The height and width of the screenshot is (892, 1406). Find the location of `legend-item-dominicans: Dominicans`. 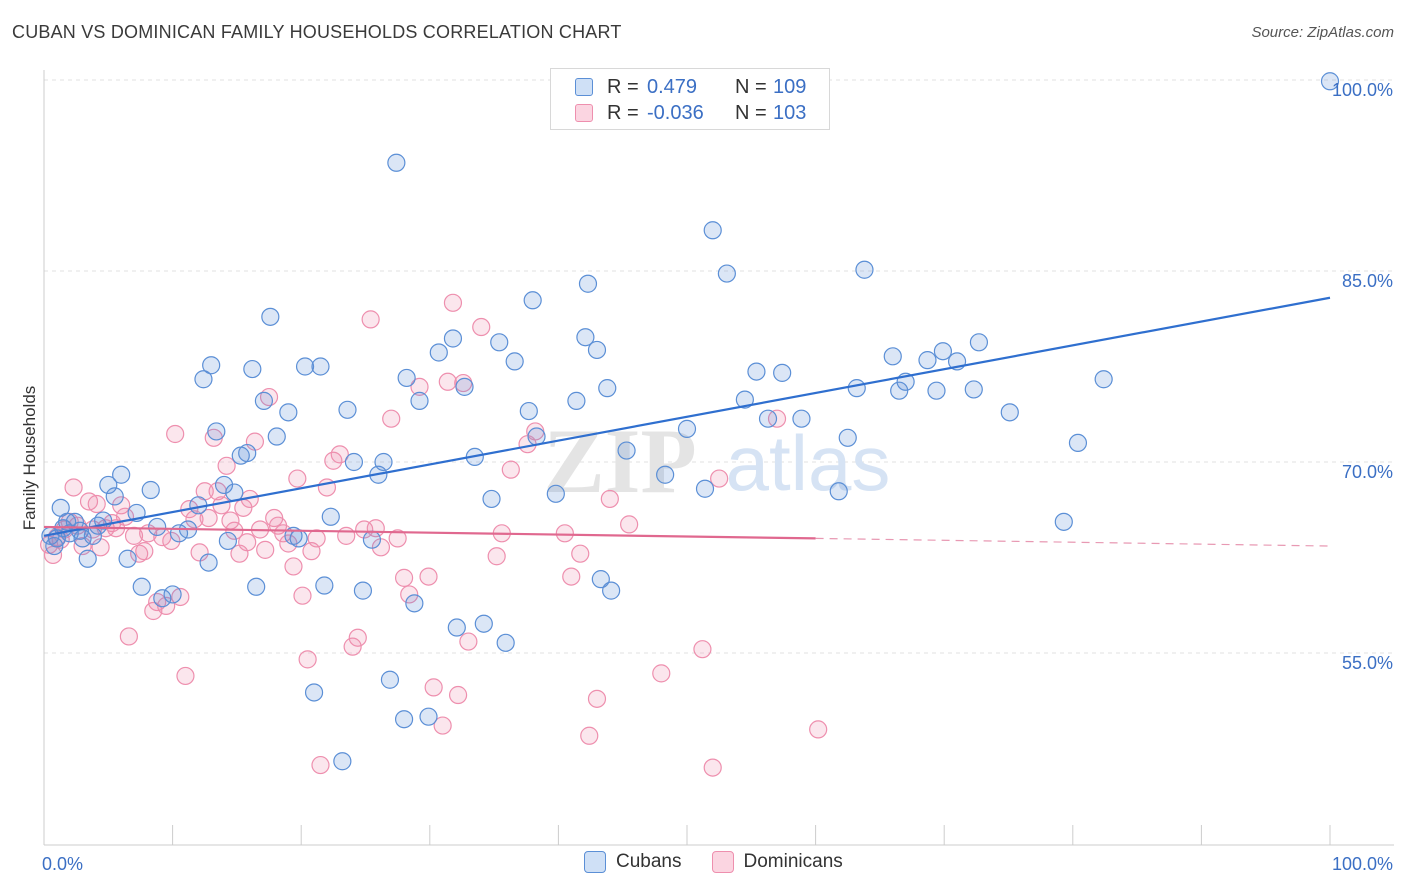

legend-item-dominicans: Dominicans is located at coordinates (777, 862).